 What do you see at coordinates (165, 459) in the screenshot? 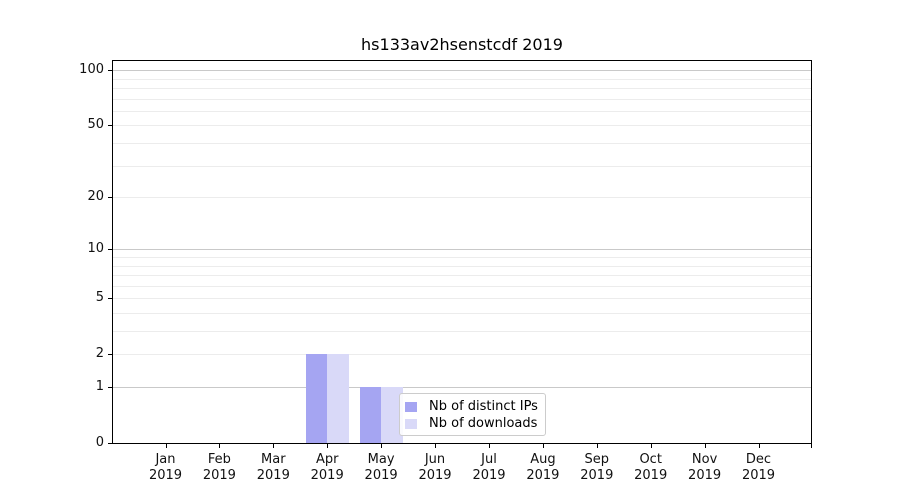
I see `x-tick-month: Jan` at bounding box center [165, 459].